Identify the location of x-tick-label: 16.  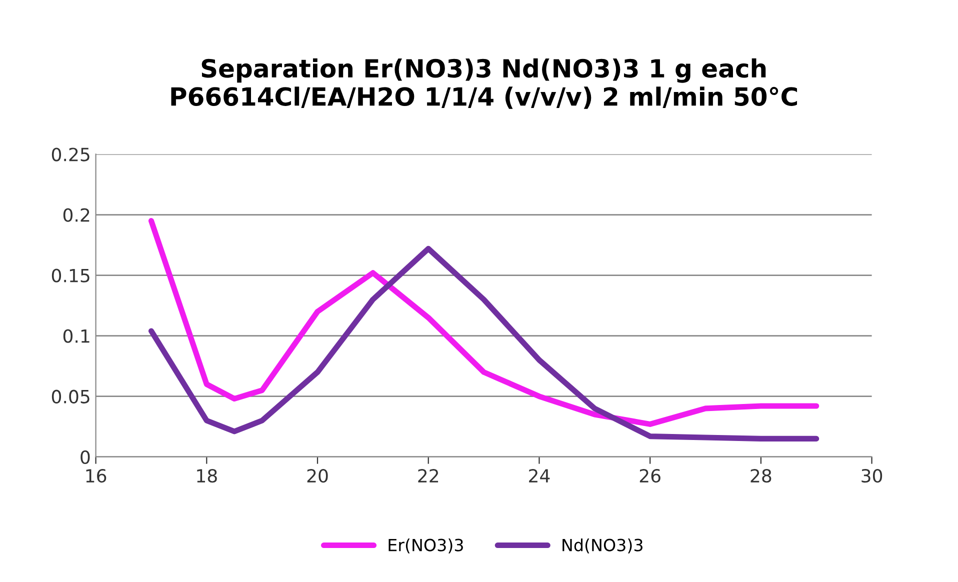
(96, 475).